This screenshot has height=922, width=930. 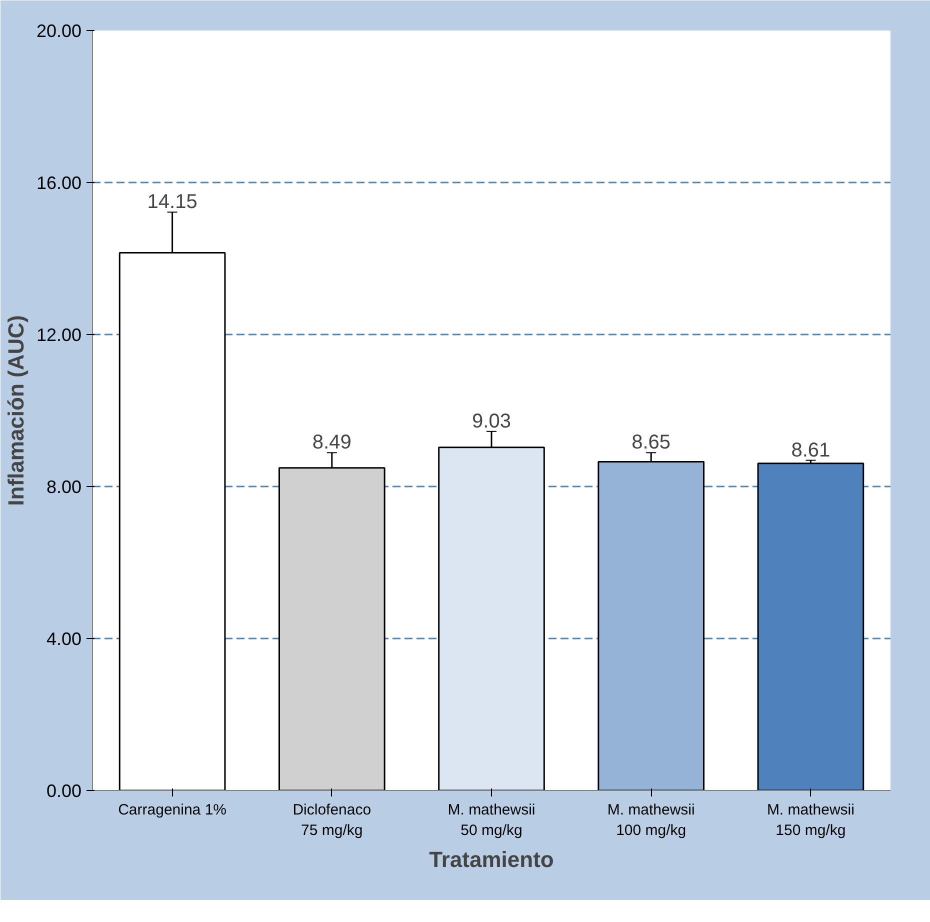 What do you see at coordinates (59, 335) in the screenshot?
I see `y-tick-label: 12.00` at bounding box center [59, 335].